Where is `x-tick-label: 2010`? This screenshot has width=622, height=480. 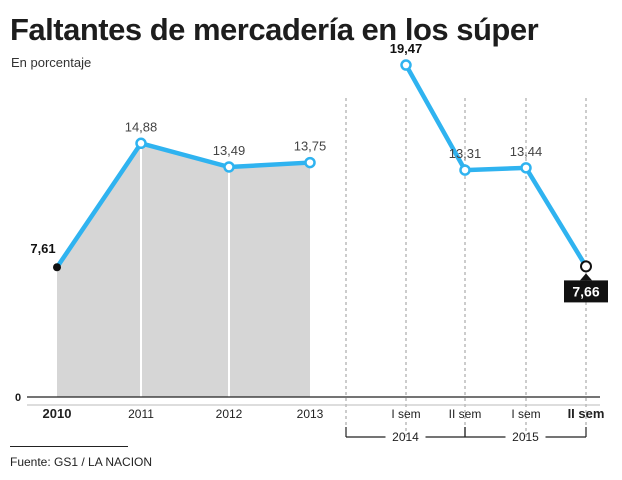
x-tick-label: 2010 is located at coordinates (57, 413).